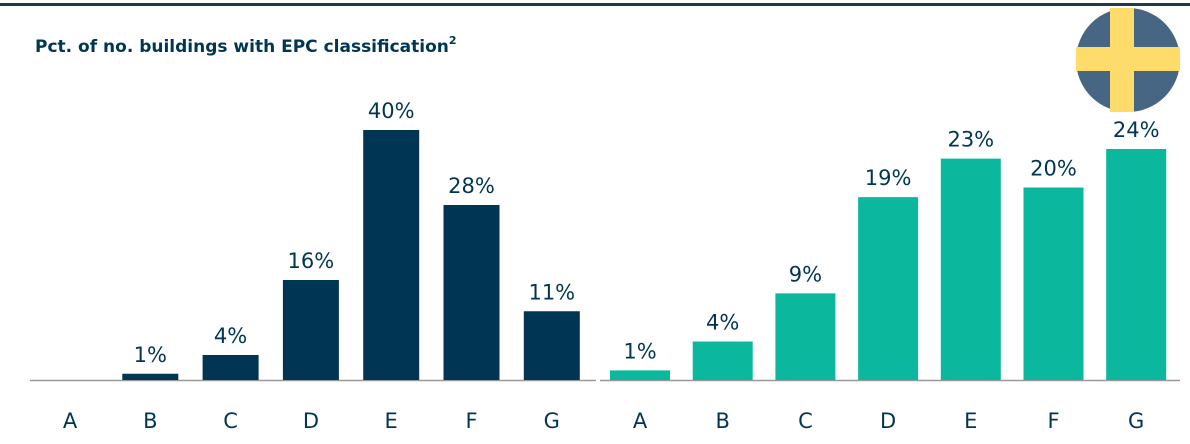 The image size is (1190, 444). I want to click on data-label: 23%, so click(970, 140).